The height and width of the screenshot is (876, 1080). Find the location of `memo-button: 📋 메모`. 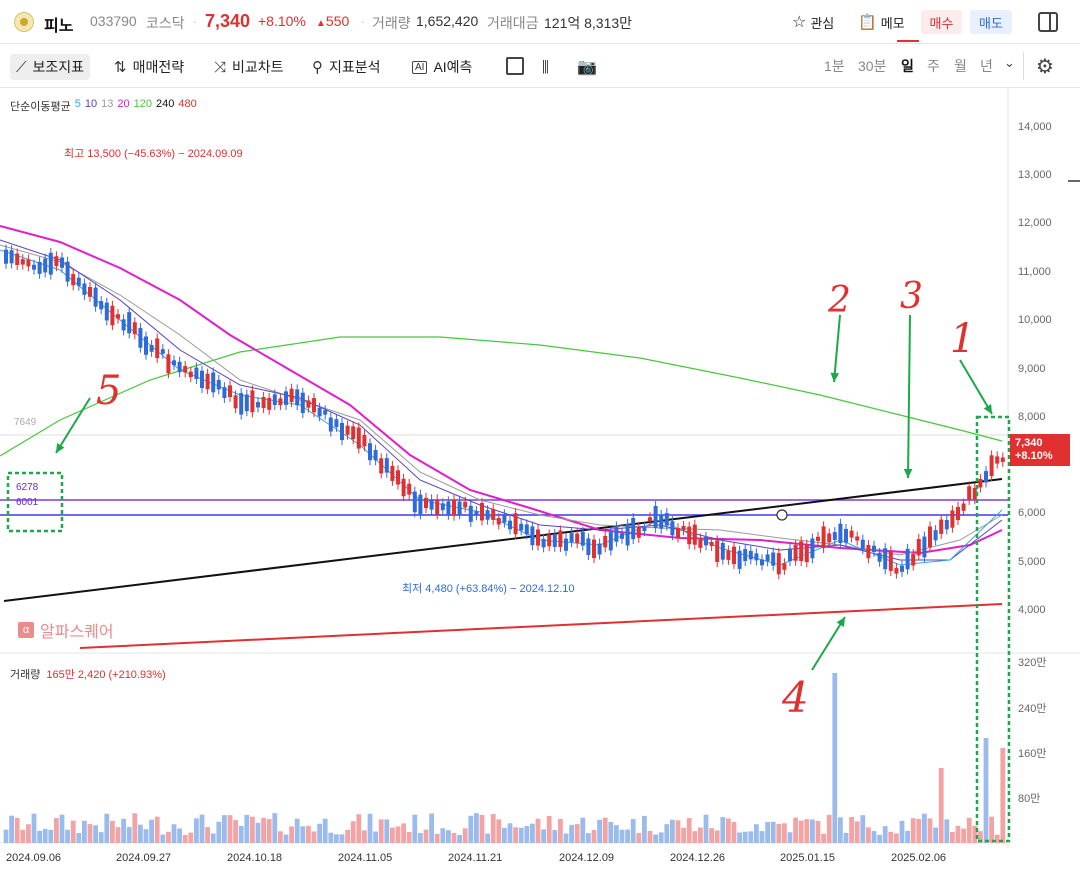

memo-button: 📋 메모 is located at coordinates (881, 22).